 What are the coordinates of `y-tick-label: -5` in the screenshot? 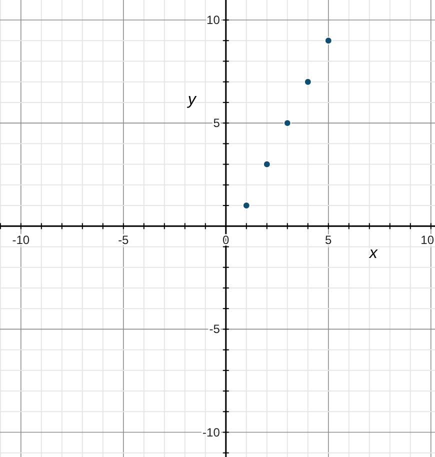 It's located at (214, 329).